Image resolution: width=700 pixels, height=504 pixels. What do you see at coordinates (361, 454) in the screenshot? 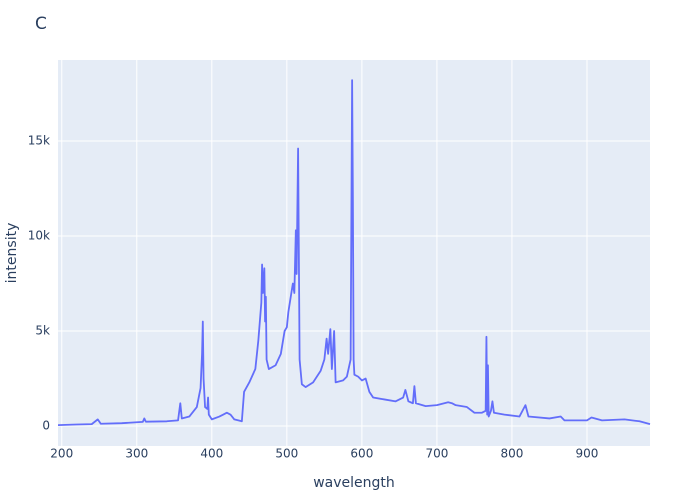
I see `x-tick-label: 600` at bounding box center [361, 454].